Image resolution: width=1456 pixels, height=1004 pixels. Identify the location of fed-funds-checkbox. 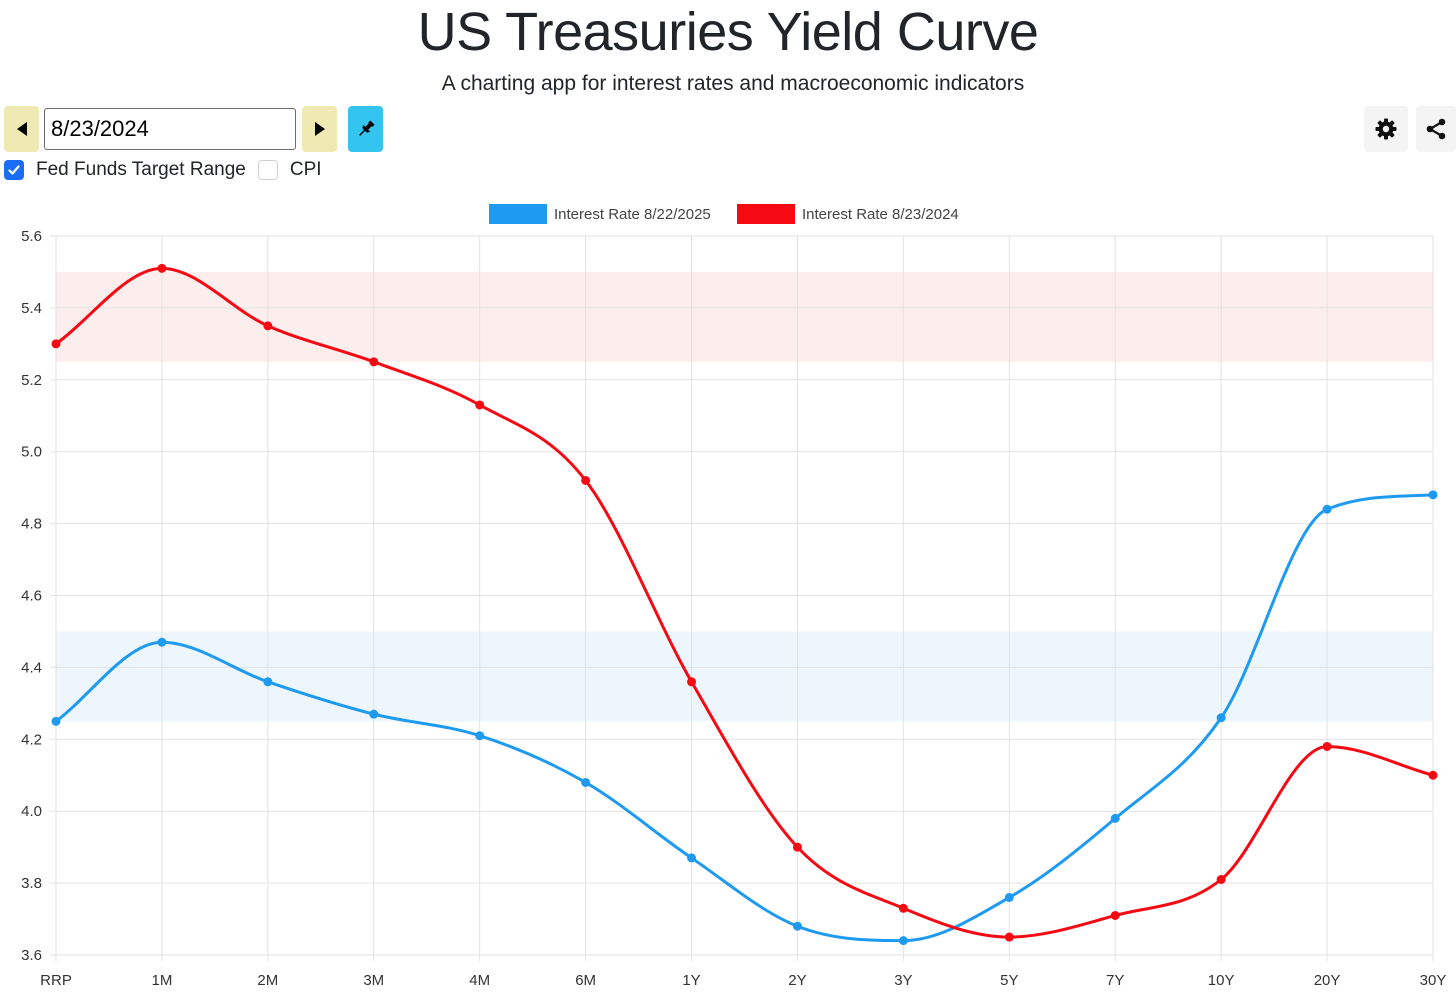
(14, 170).